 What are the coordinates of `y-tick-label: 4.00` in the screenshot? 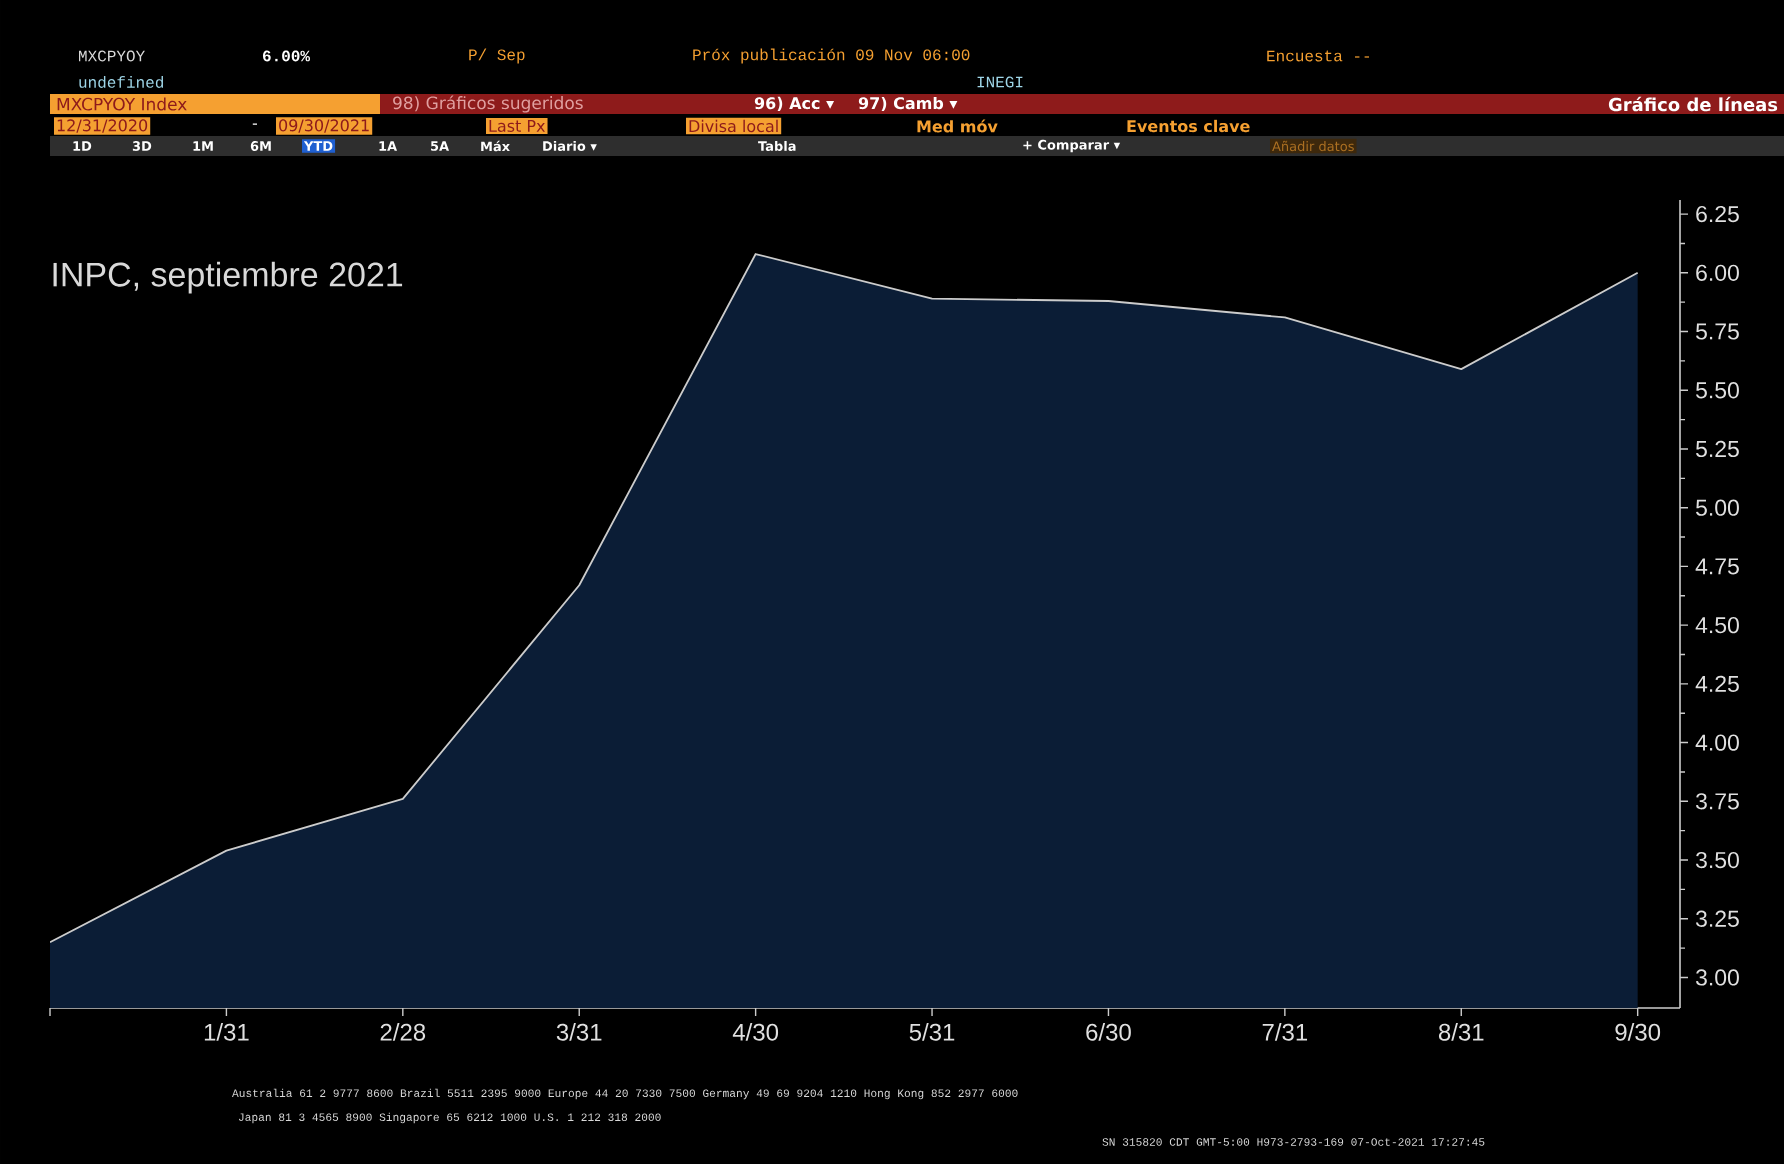 It's located at (1717, 742).